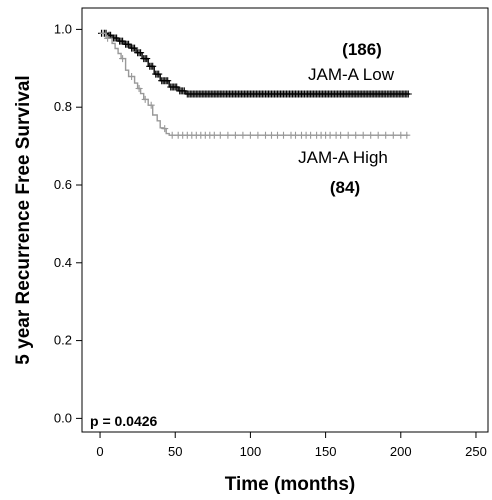  What do you see at coordinates (351, 74) in the screenshot?
I see `low-series-label: JAM-A Low` at bounding box center [351, 74].